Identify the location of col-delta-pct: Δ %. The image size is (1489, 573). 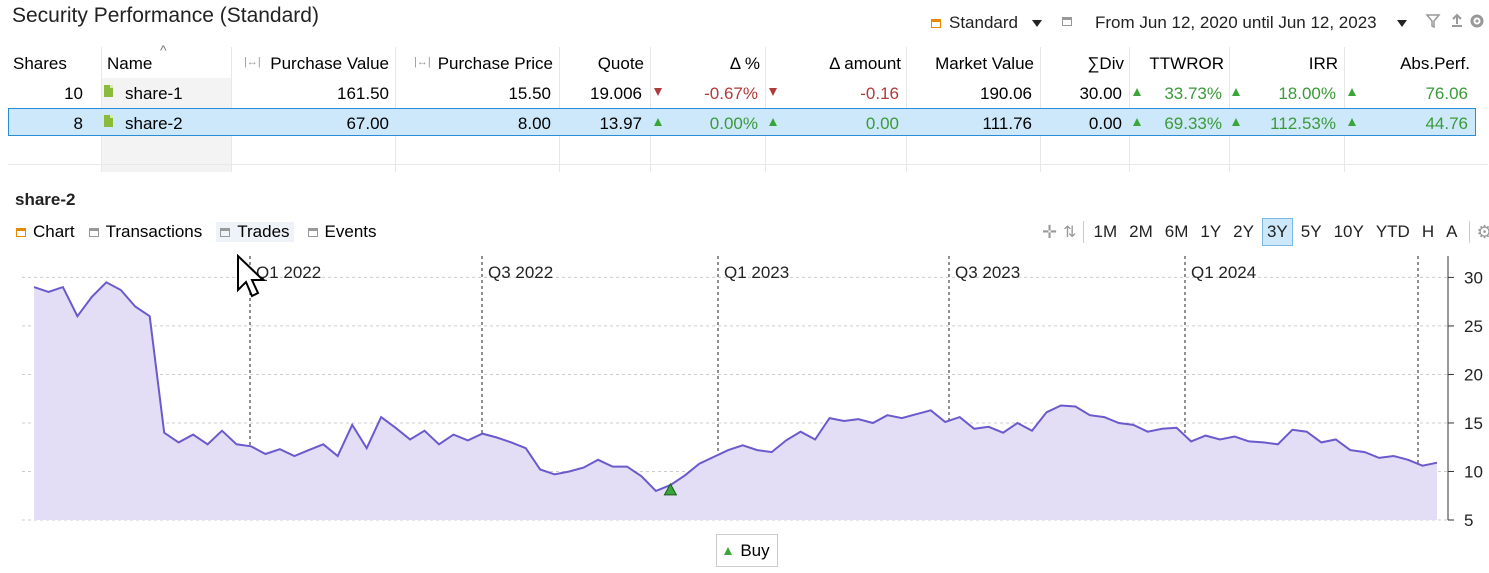
(744, 63).